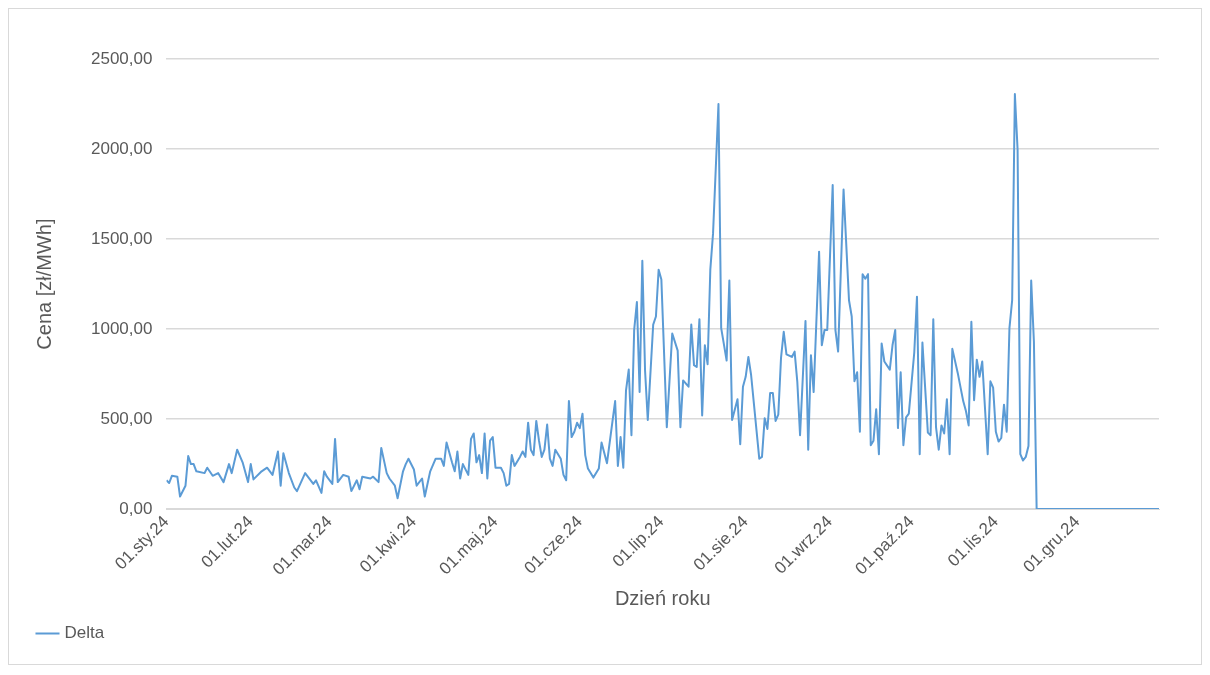 Image resolution: width=1210 pixels, height=675 pixels. I want to click on y-axis-title: Cena [zł/MWh], so click(43, 284).